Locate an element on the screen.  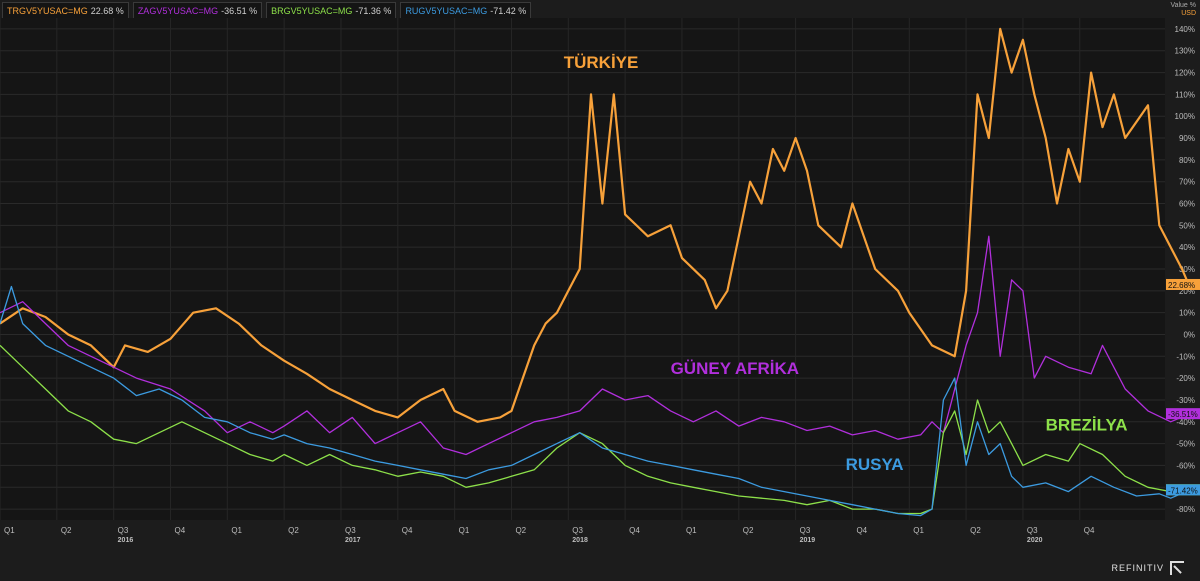
series-annotation: TÜRKİYE is located at coordinates (601, 62).